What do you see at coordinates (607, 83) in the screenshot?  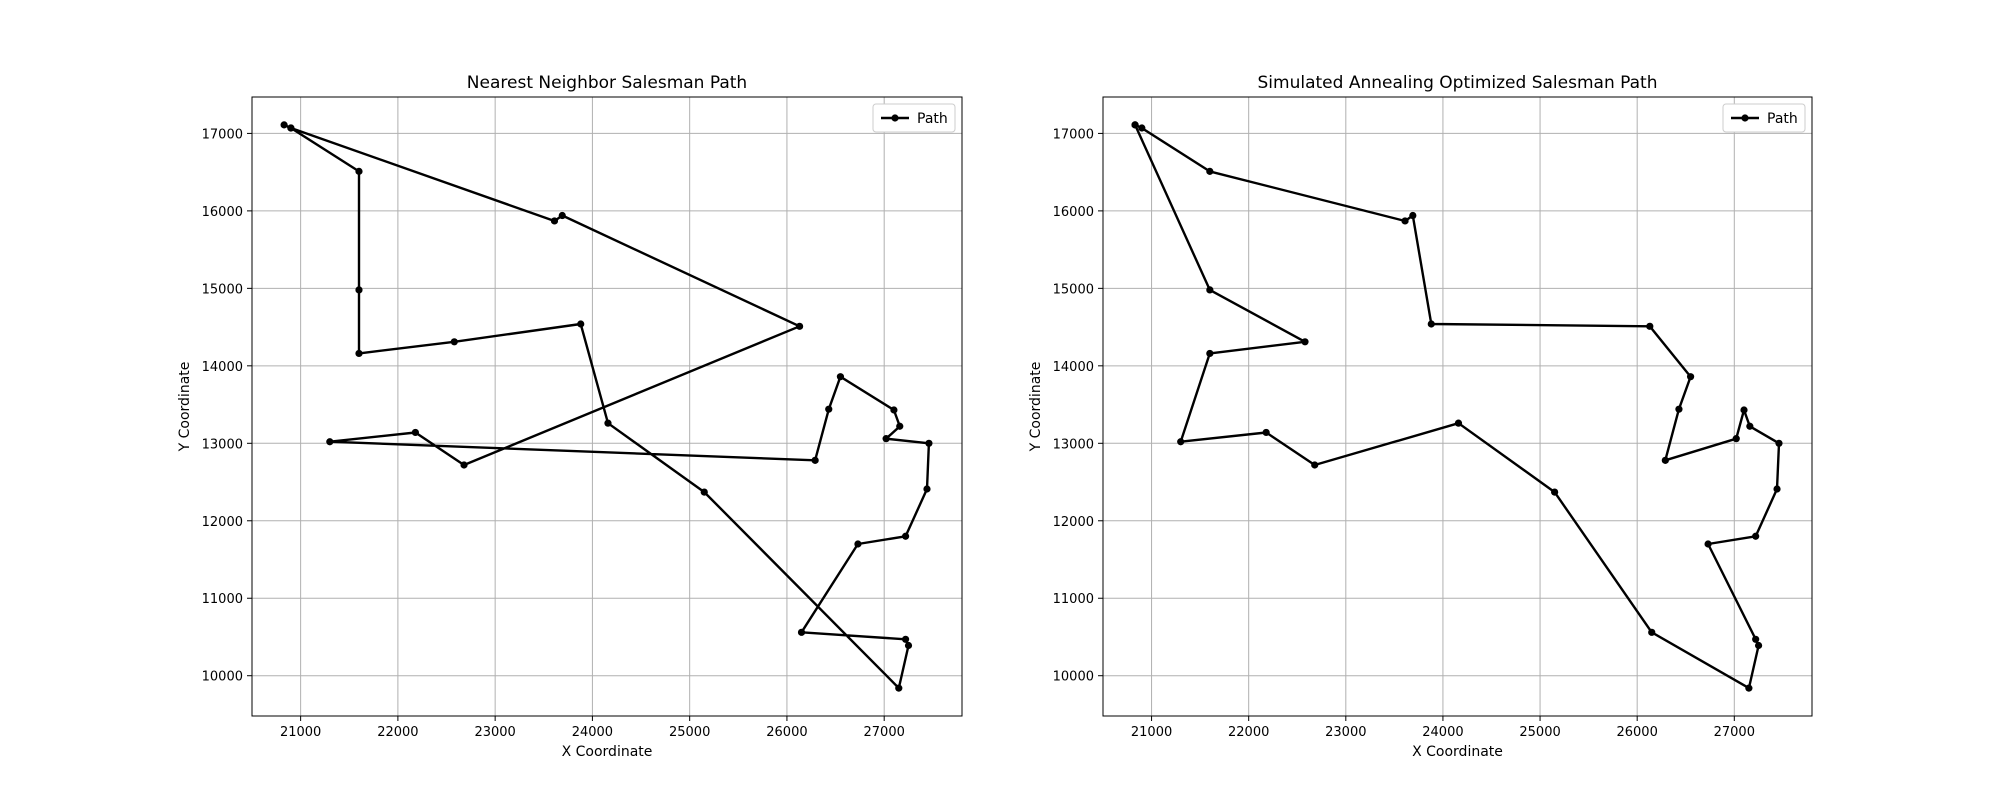 I see `chart-title: Nearest Neighbor Salesman Path` at bounding box center [607, 83].